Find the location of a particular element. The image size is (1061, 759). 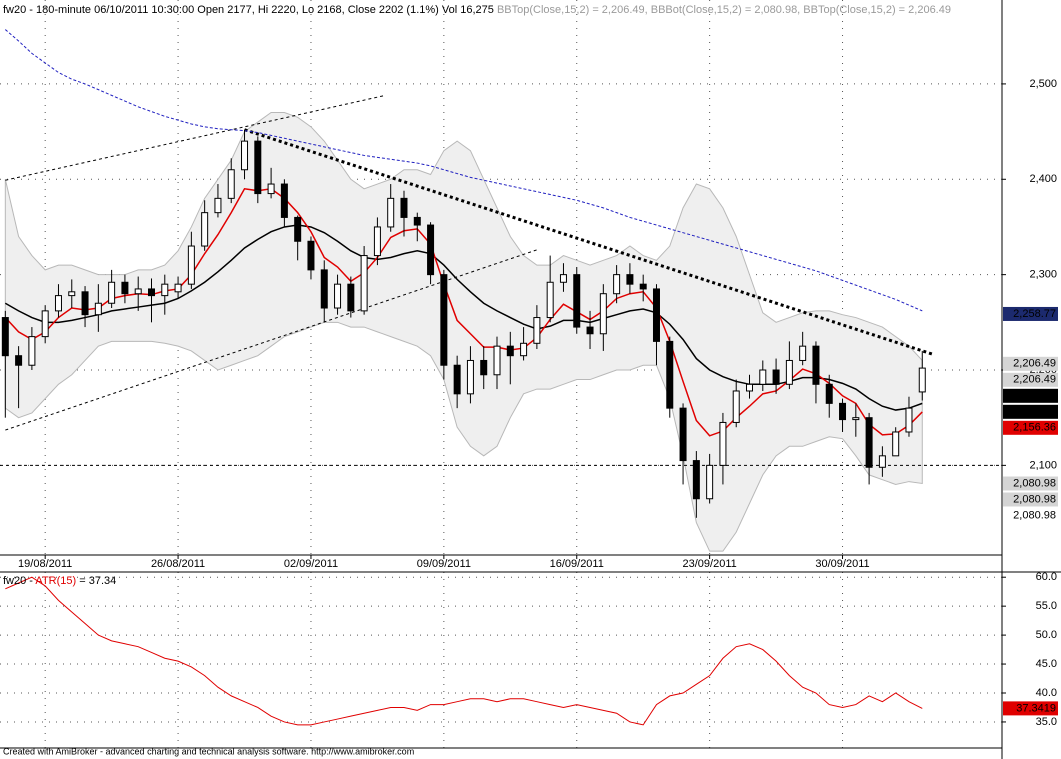

value-text: = 37.34 is located at coordinates (97, 581).